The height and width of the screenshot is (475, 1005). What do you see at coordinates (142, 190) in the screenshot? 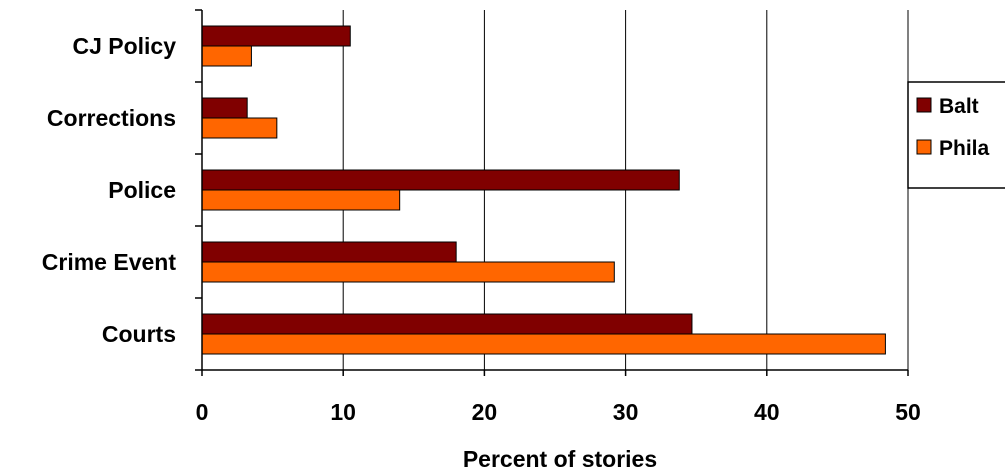
I see `category-label-police: Police` at bounding box center [142, 190].